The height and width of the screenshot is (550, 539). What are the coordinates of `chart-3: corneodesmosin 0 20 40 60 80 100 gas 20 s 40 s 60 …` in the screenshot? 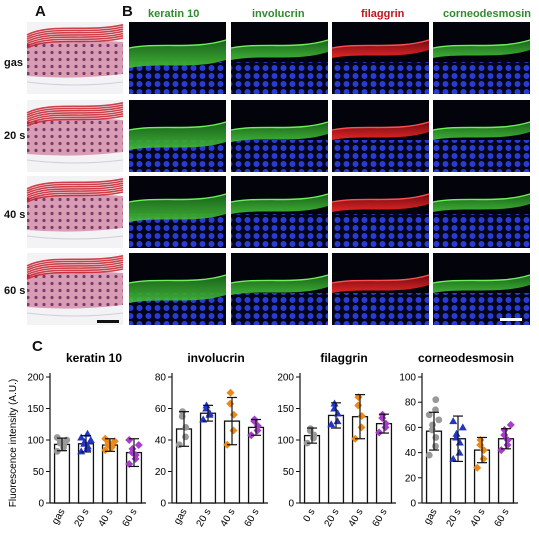 It's located at (458, 440).